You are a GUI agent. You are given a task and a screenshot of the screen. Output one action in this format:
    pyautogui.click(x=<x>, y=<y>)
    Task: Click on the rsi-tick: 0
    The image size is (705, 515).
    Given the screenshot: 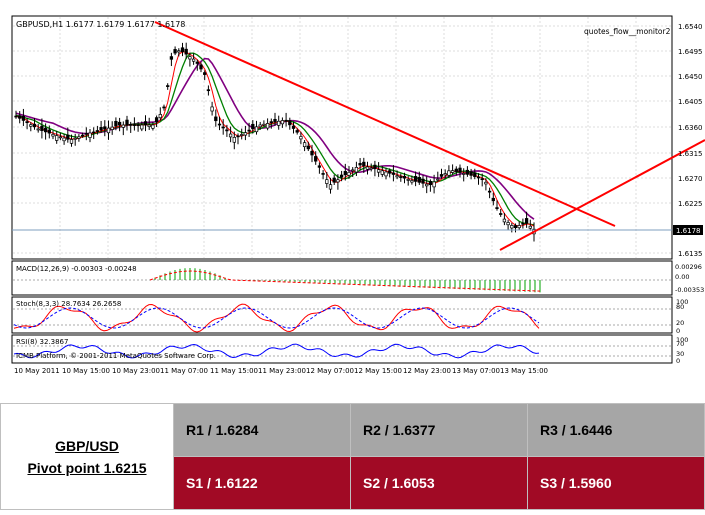 What is the action you would take?
    pyautogui.click(x=678, y=361)
    